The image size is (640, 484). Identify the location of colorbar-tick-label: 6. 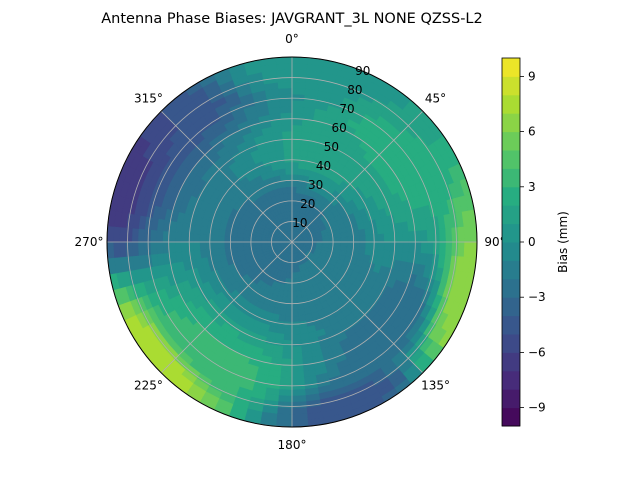
(532, 132).